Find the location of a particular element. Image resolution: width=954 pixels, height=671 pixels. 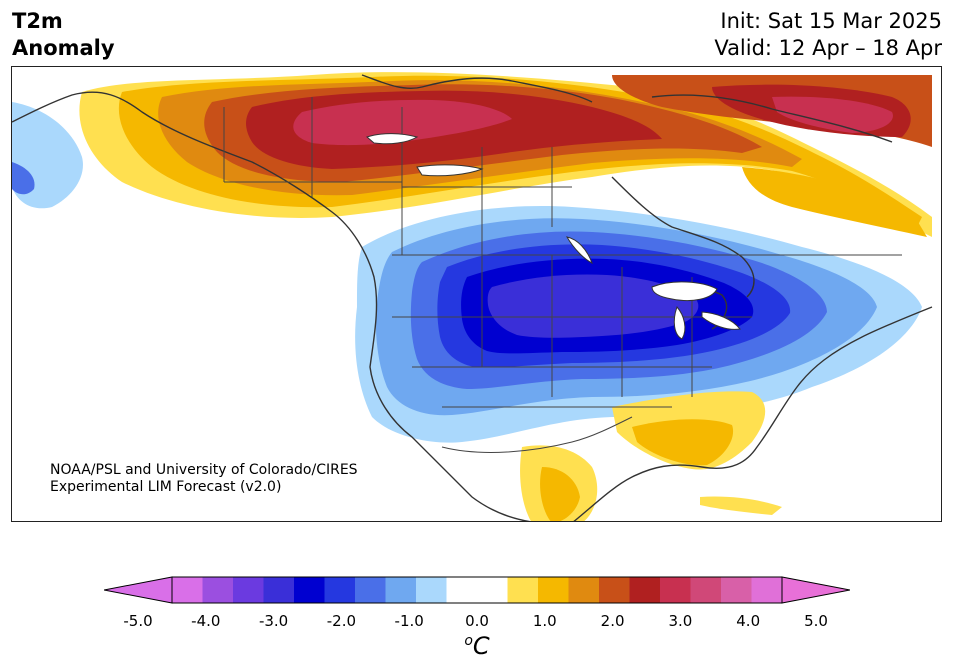

unit-label: oC is located at coordinates (476, 646).